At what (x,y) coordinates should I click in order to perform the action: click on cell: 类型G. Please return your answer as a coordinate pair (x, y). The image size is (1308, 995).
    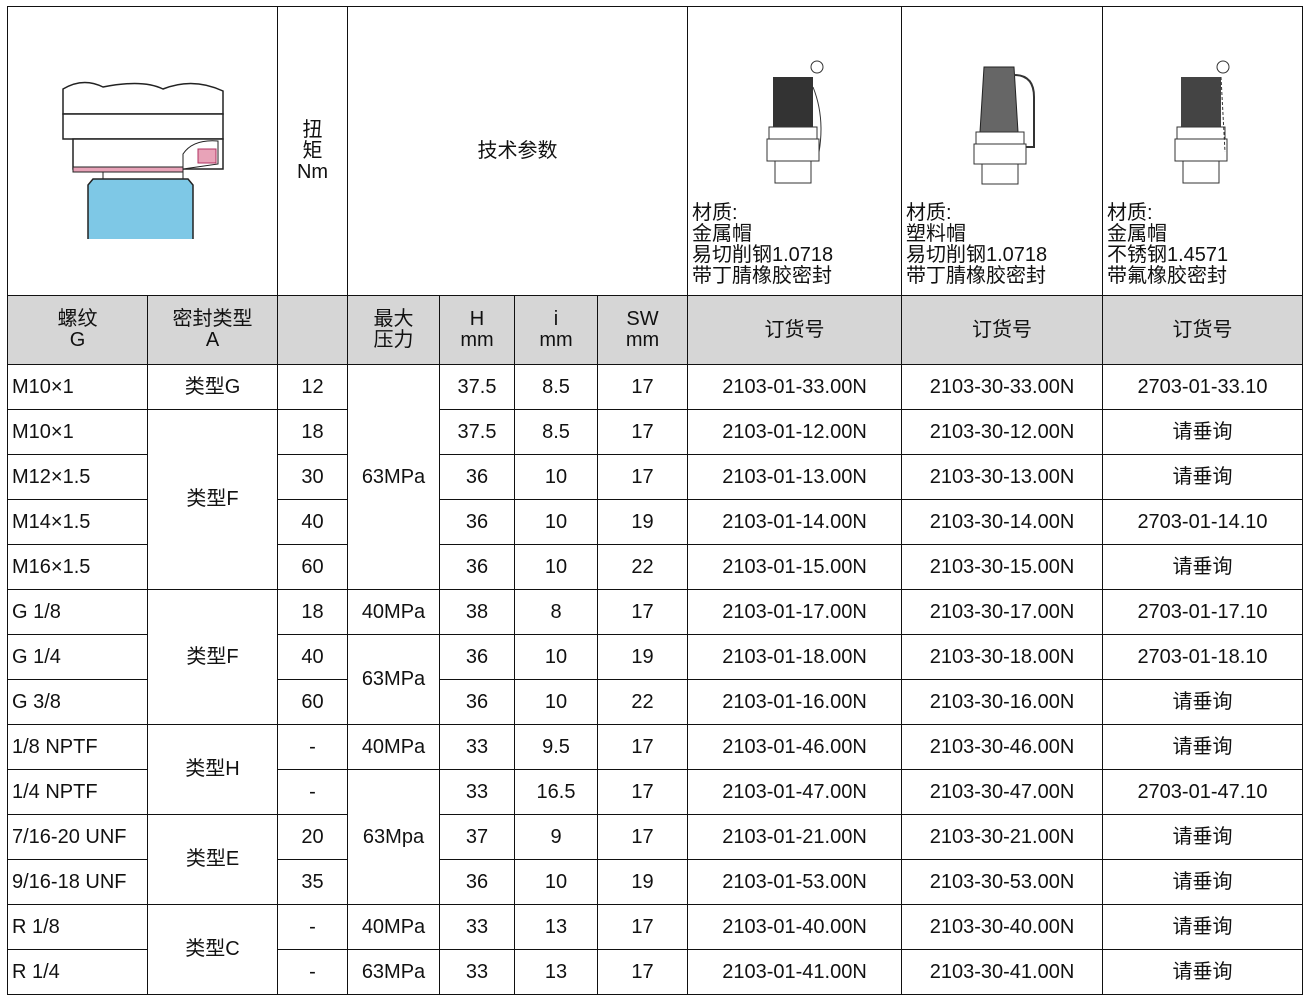
    Looking at the image, I should click on (212, 387).